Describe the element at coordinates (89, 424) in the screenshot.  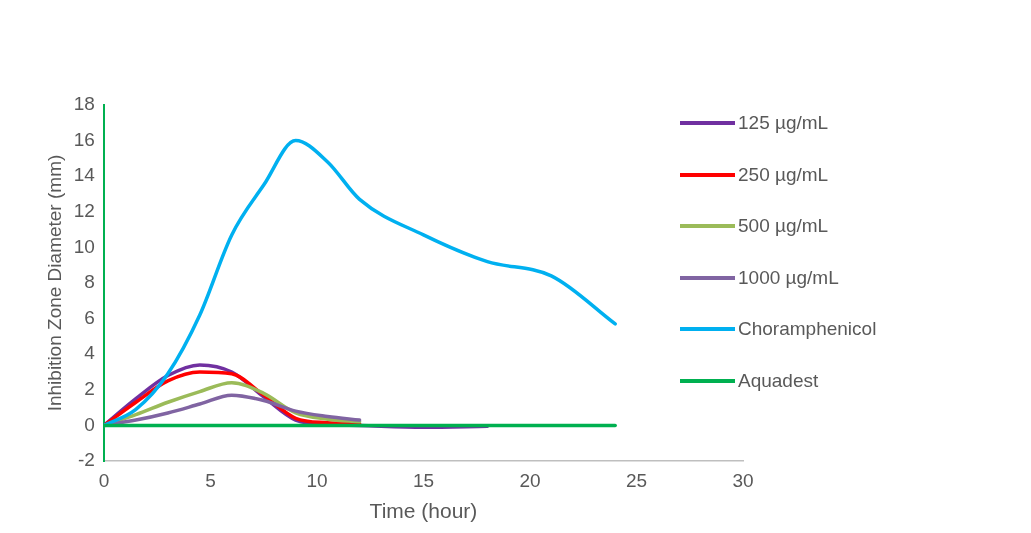
I see `y-tick-label: 0` at that location.